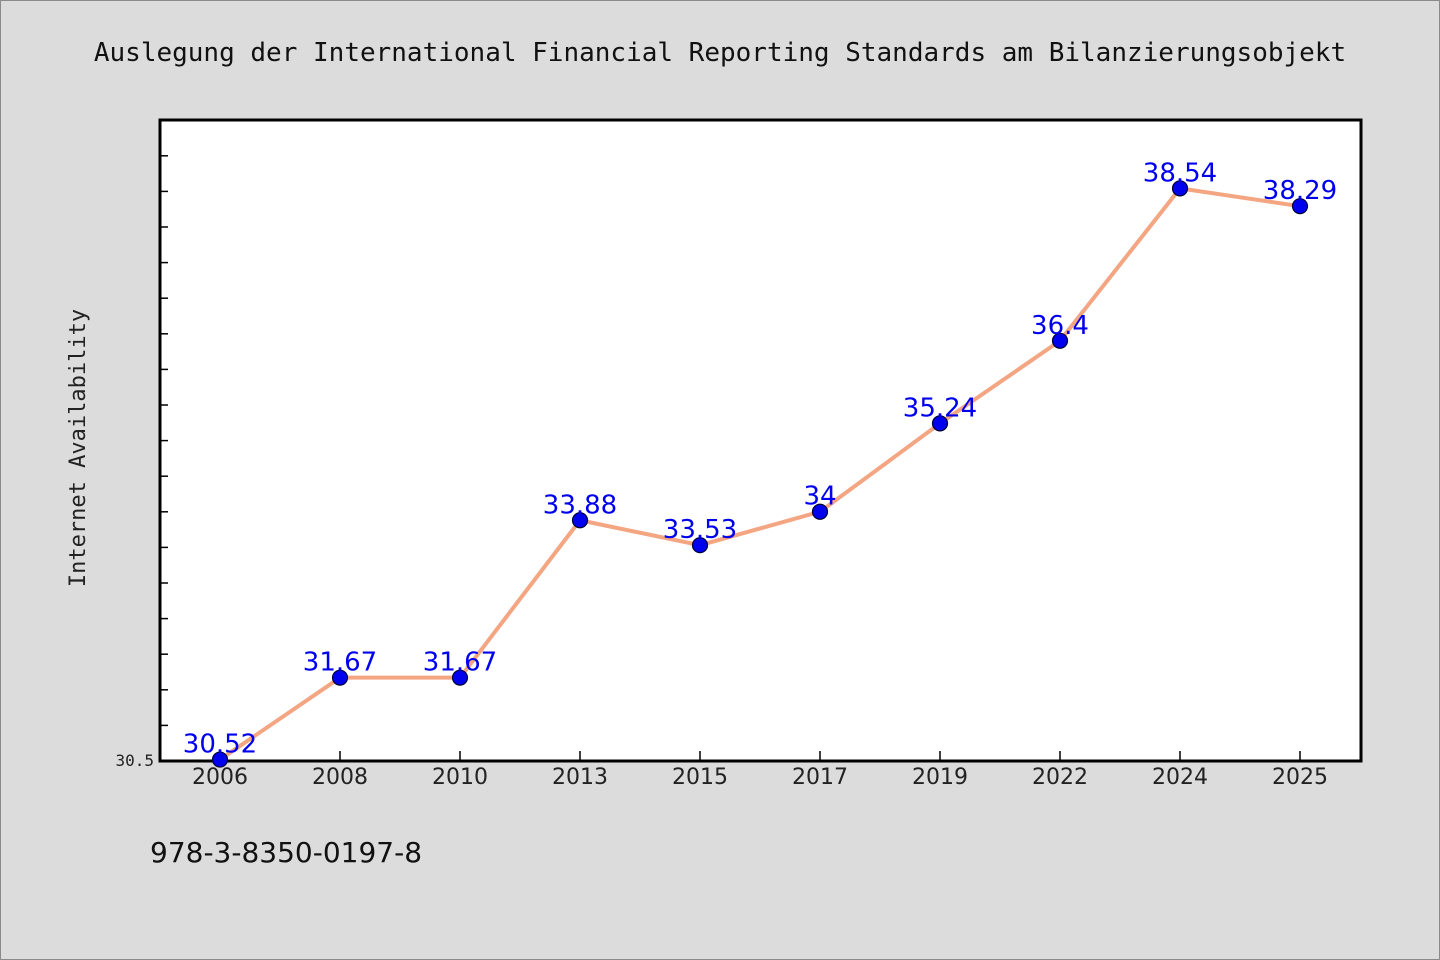 This screenshot has width=1440, height=960. Describe the element at coordinates (819, 497) in the screenshot. I see `data-value-label: 34` at that location.